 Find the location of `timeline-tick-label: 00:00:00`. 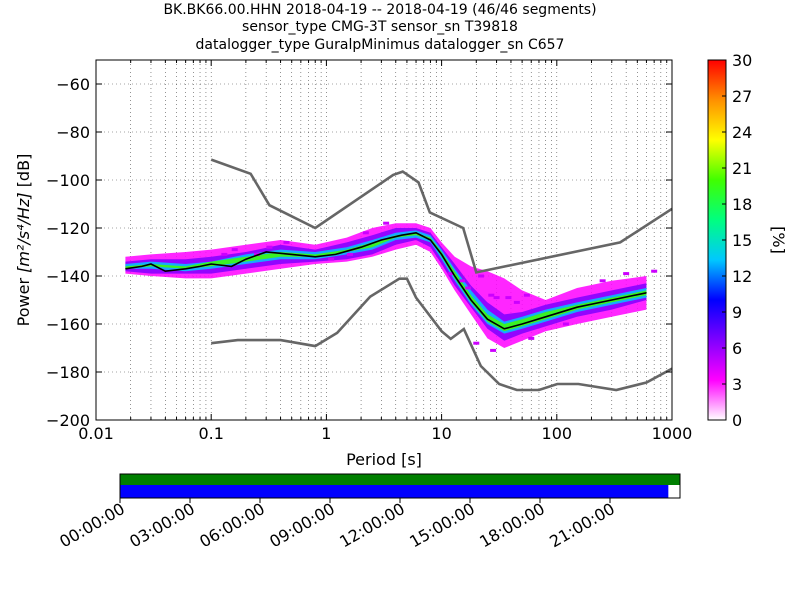

timeline-tick-label: 00:00:00 is located at coordinates (92, 525).